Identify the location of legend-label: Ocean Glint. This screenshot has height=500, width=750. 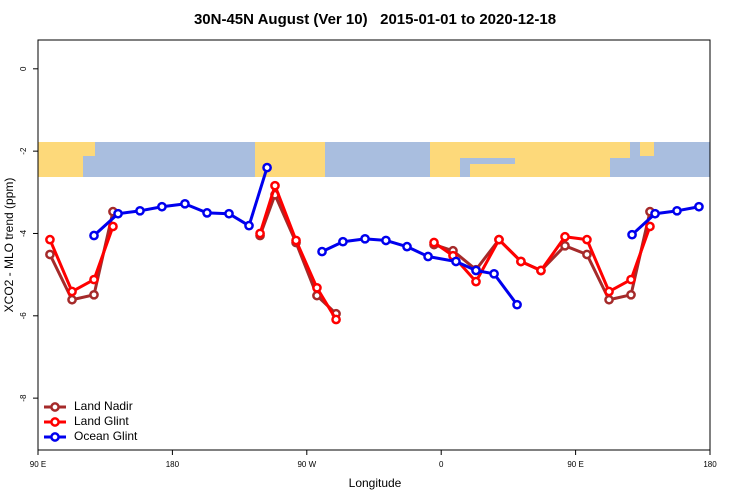
(106, 436).